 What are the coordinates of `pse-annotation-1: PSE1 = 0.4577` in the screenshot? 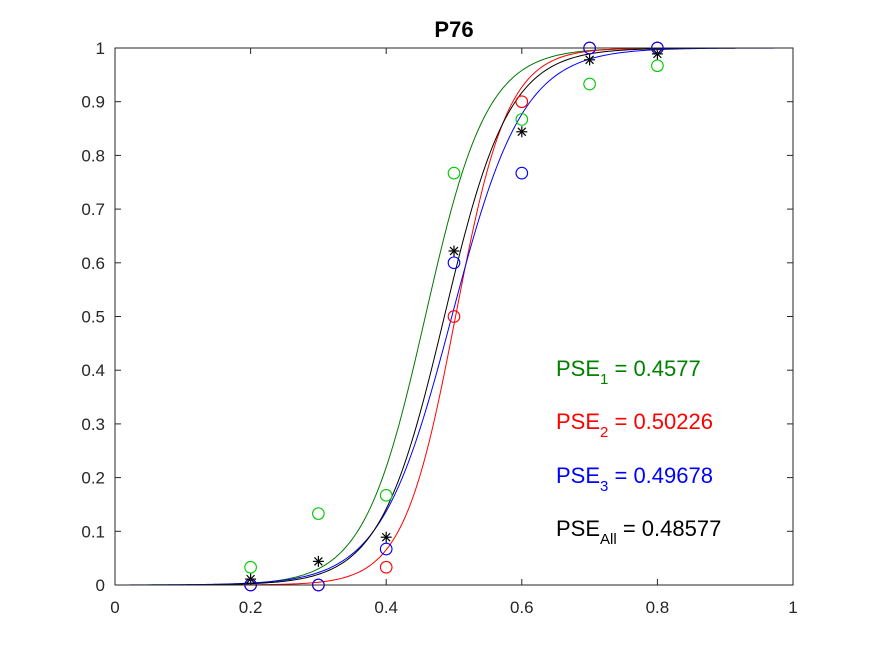 It's located at (628, 372).